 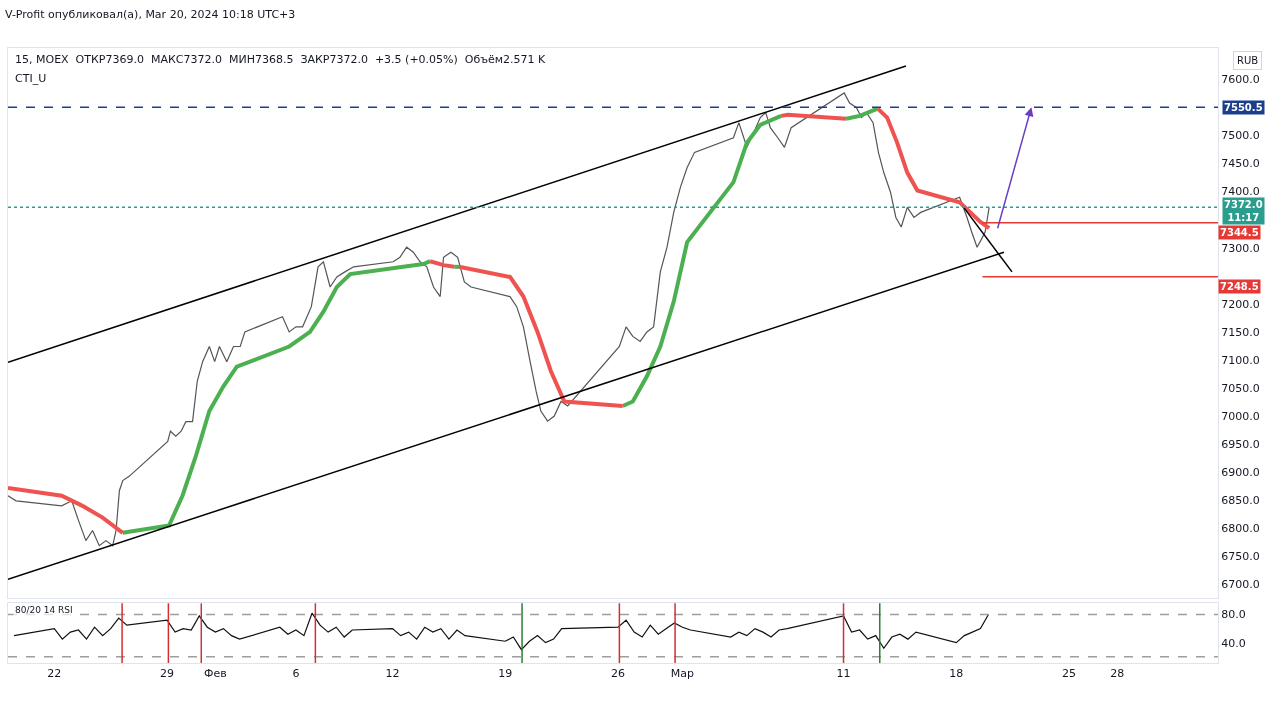 What do you see at coordinates (1117, 674) in the screenshot?
I see `x-tick-label: 28` at bounding box center [1117, 674].